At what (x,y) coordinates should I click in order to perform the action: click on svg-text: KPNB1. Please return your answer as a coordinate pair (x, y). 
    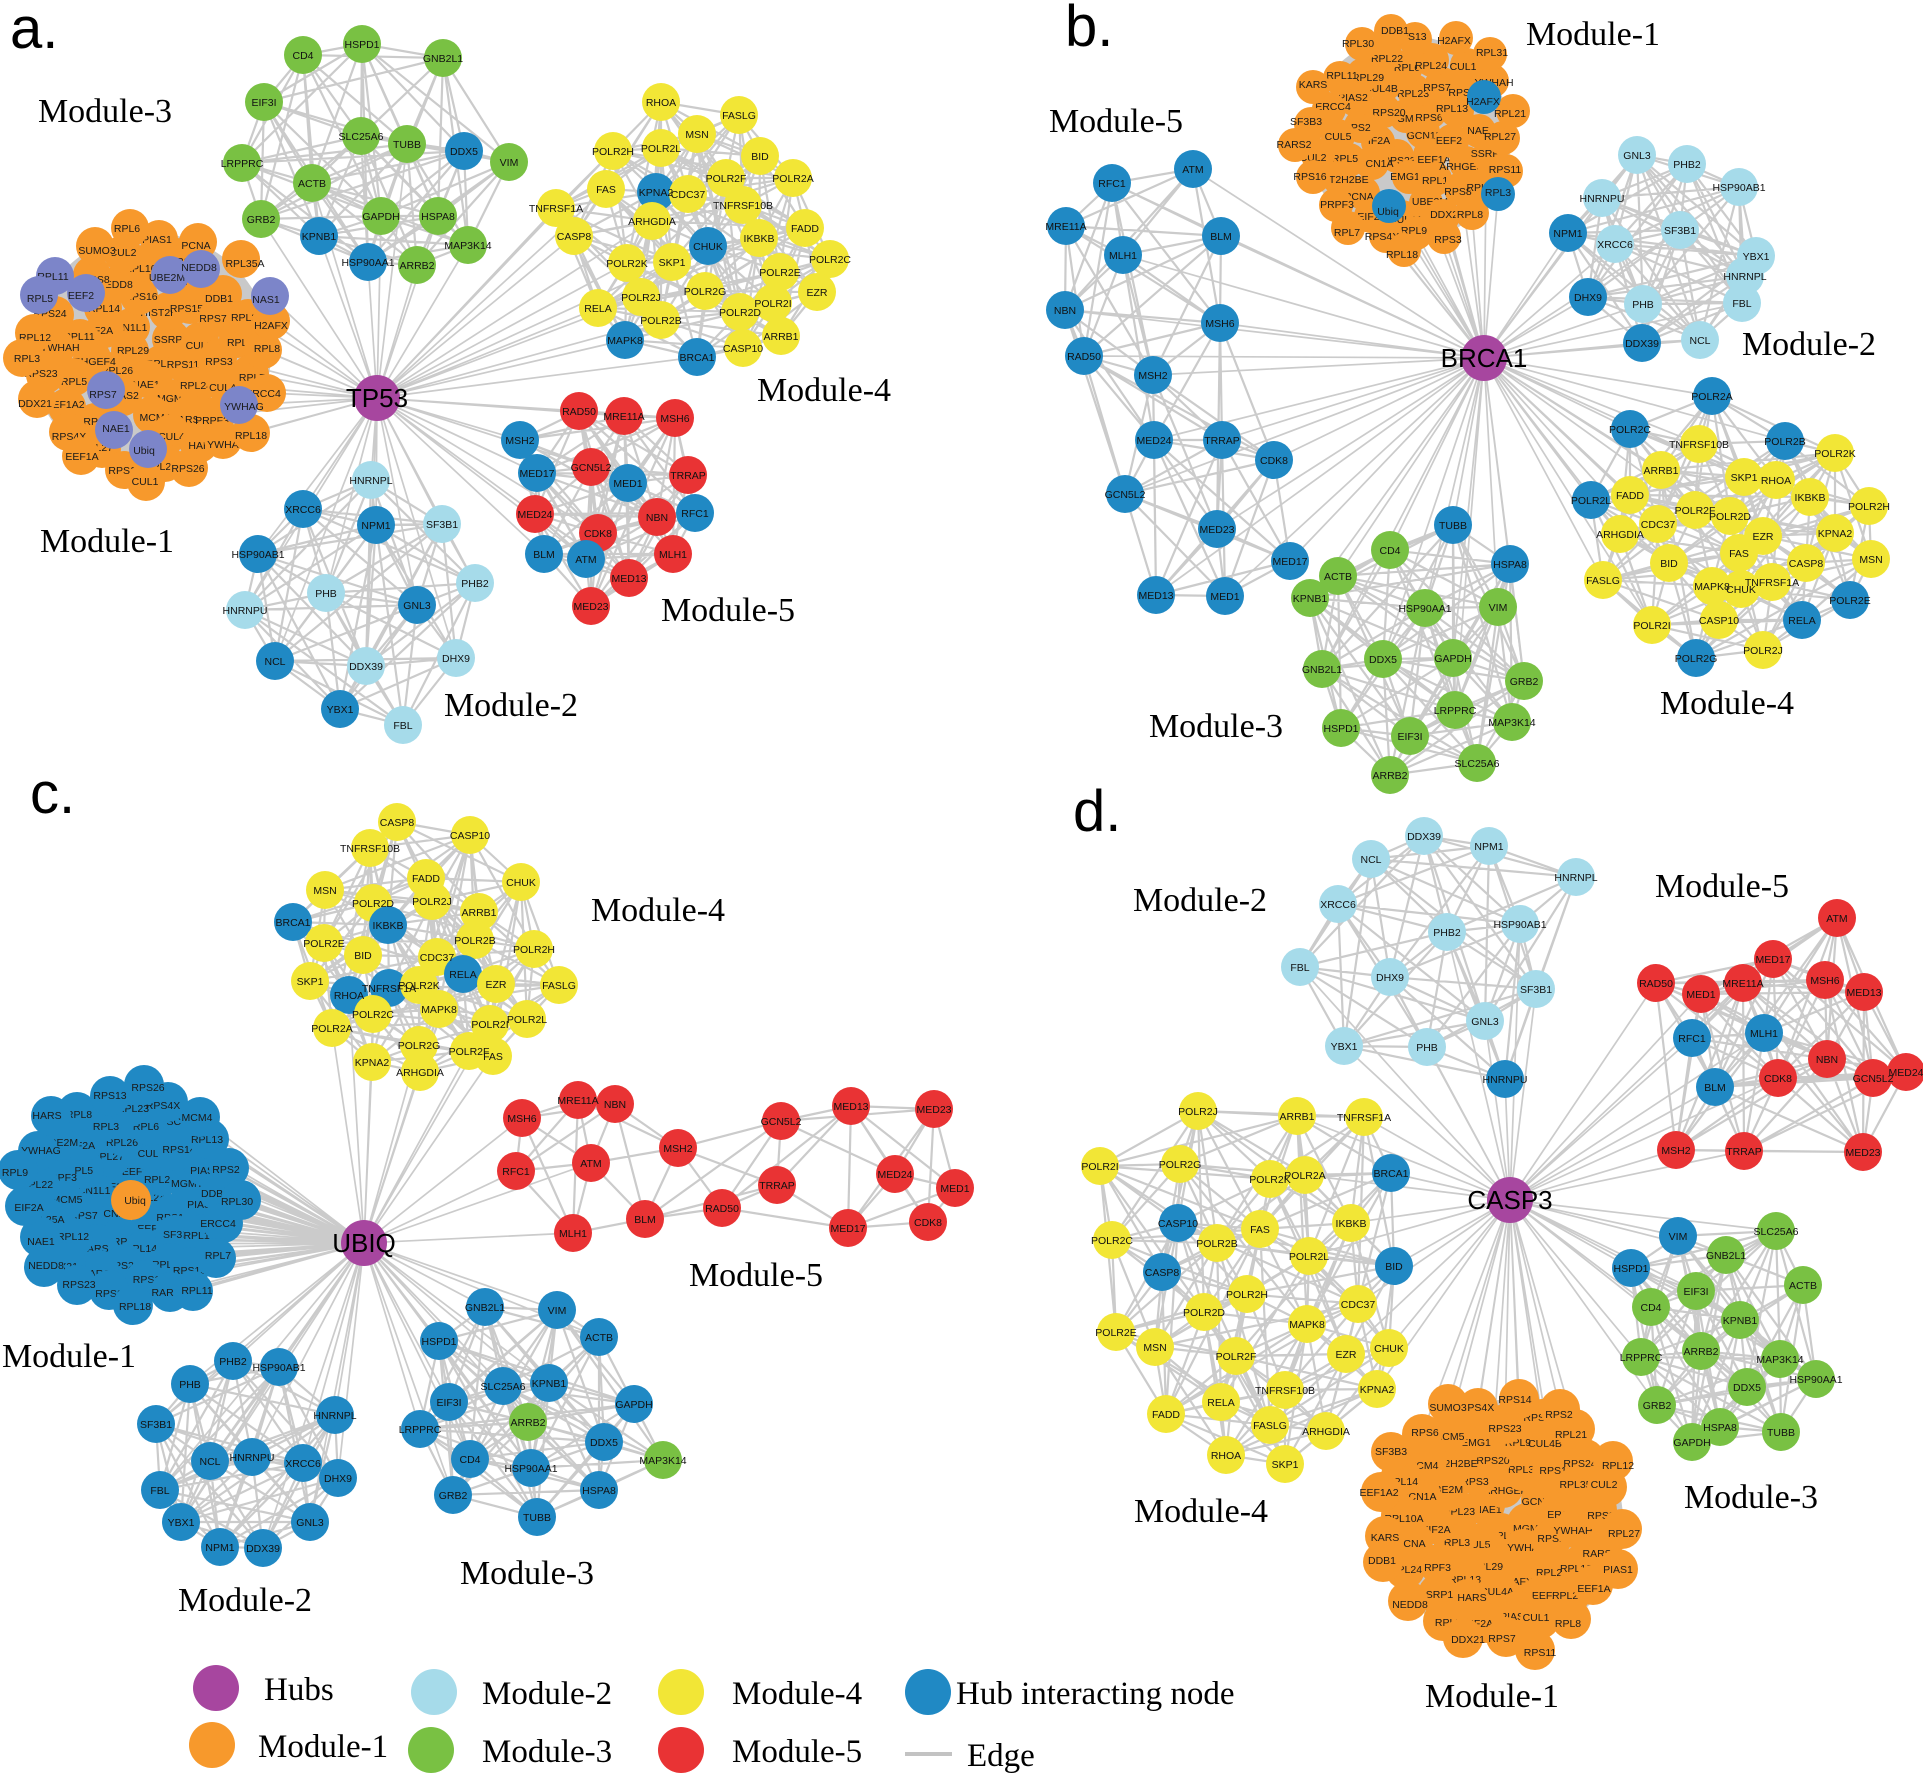
    Looking at the image, I should click on (319, 237).